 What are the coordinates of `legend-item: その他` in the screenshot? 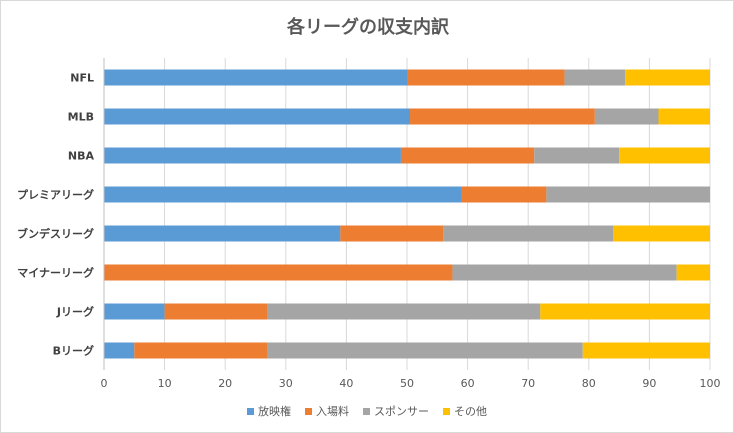 It's located at (465, 411).